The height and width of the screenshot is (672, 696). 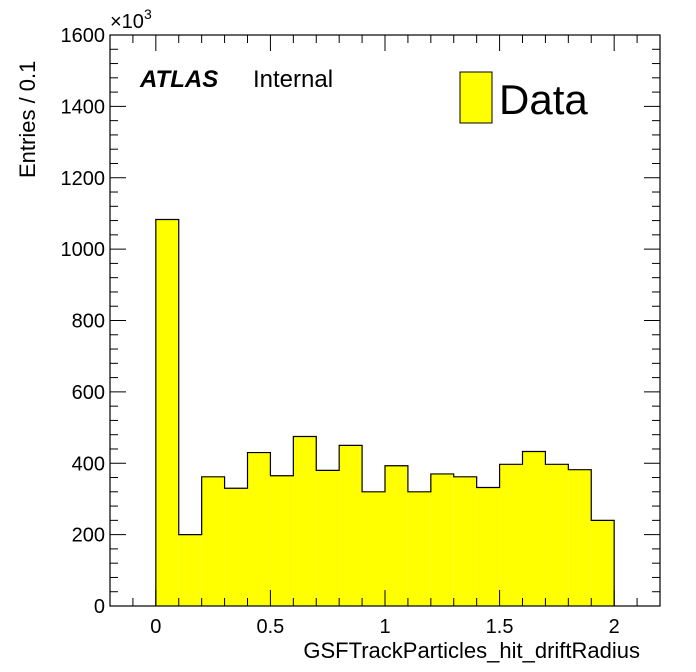 I want to click on y-axis-title: Entries / 0.1, so click(x=27, y=119).